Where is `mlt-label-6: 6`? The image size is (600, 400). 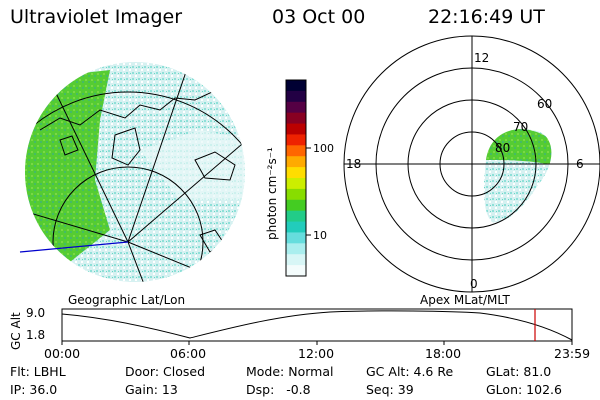 mlt-label-6: 6 is located at coordinates (580, 164).